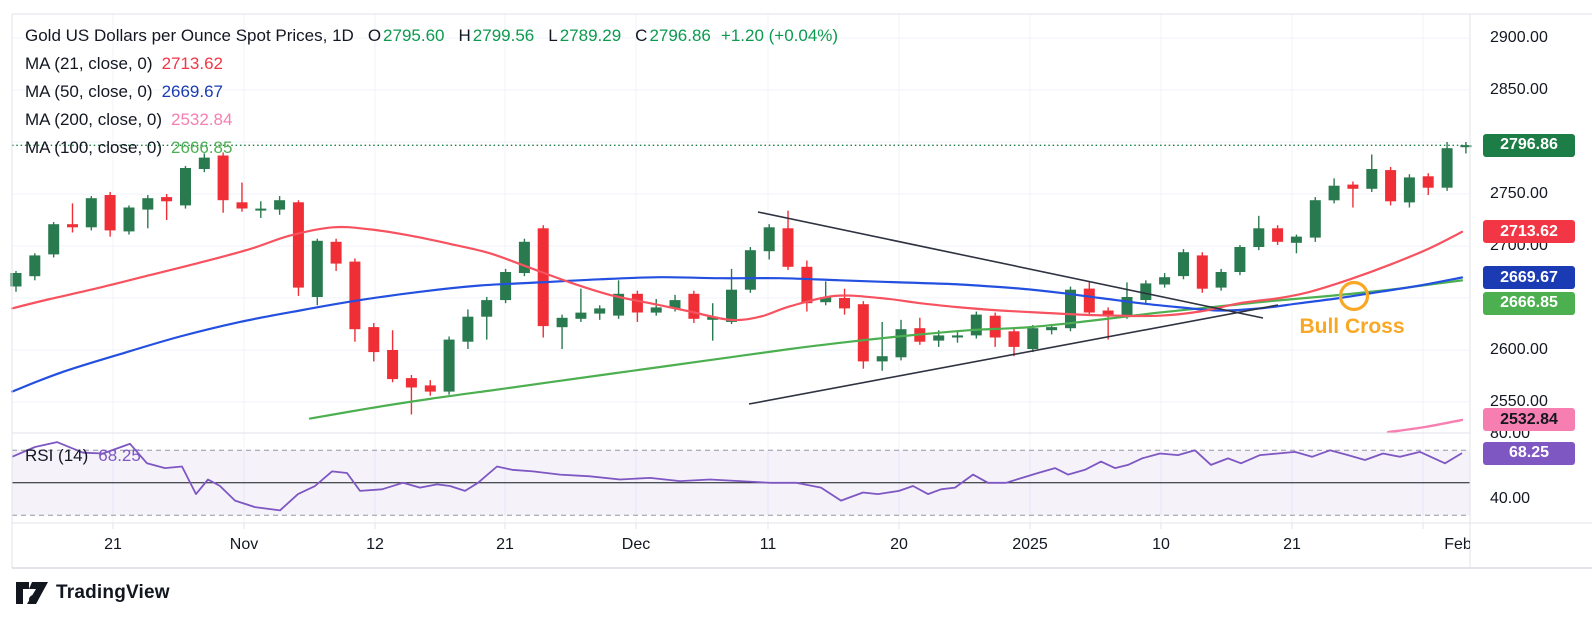 Image resolution: width=1592 pixels, height=625 pixels. Describe the element at coordinates (57, 455) in the screenshot. I see `rsi-label: RSI (14)` at that location.